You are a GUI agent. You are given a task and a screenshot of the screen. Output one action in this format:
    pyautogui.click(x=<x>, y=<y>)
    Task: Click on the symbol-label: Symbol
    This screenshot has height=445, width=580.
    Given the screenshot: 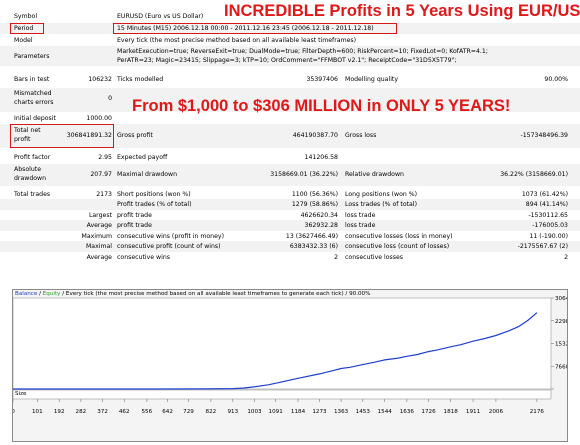 What is the action you would take?
    pyautogui.click(x=26, y=16)
    